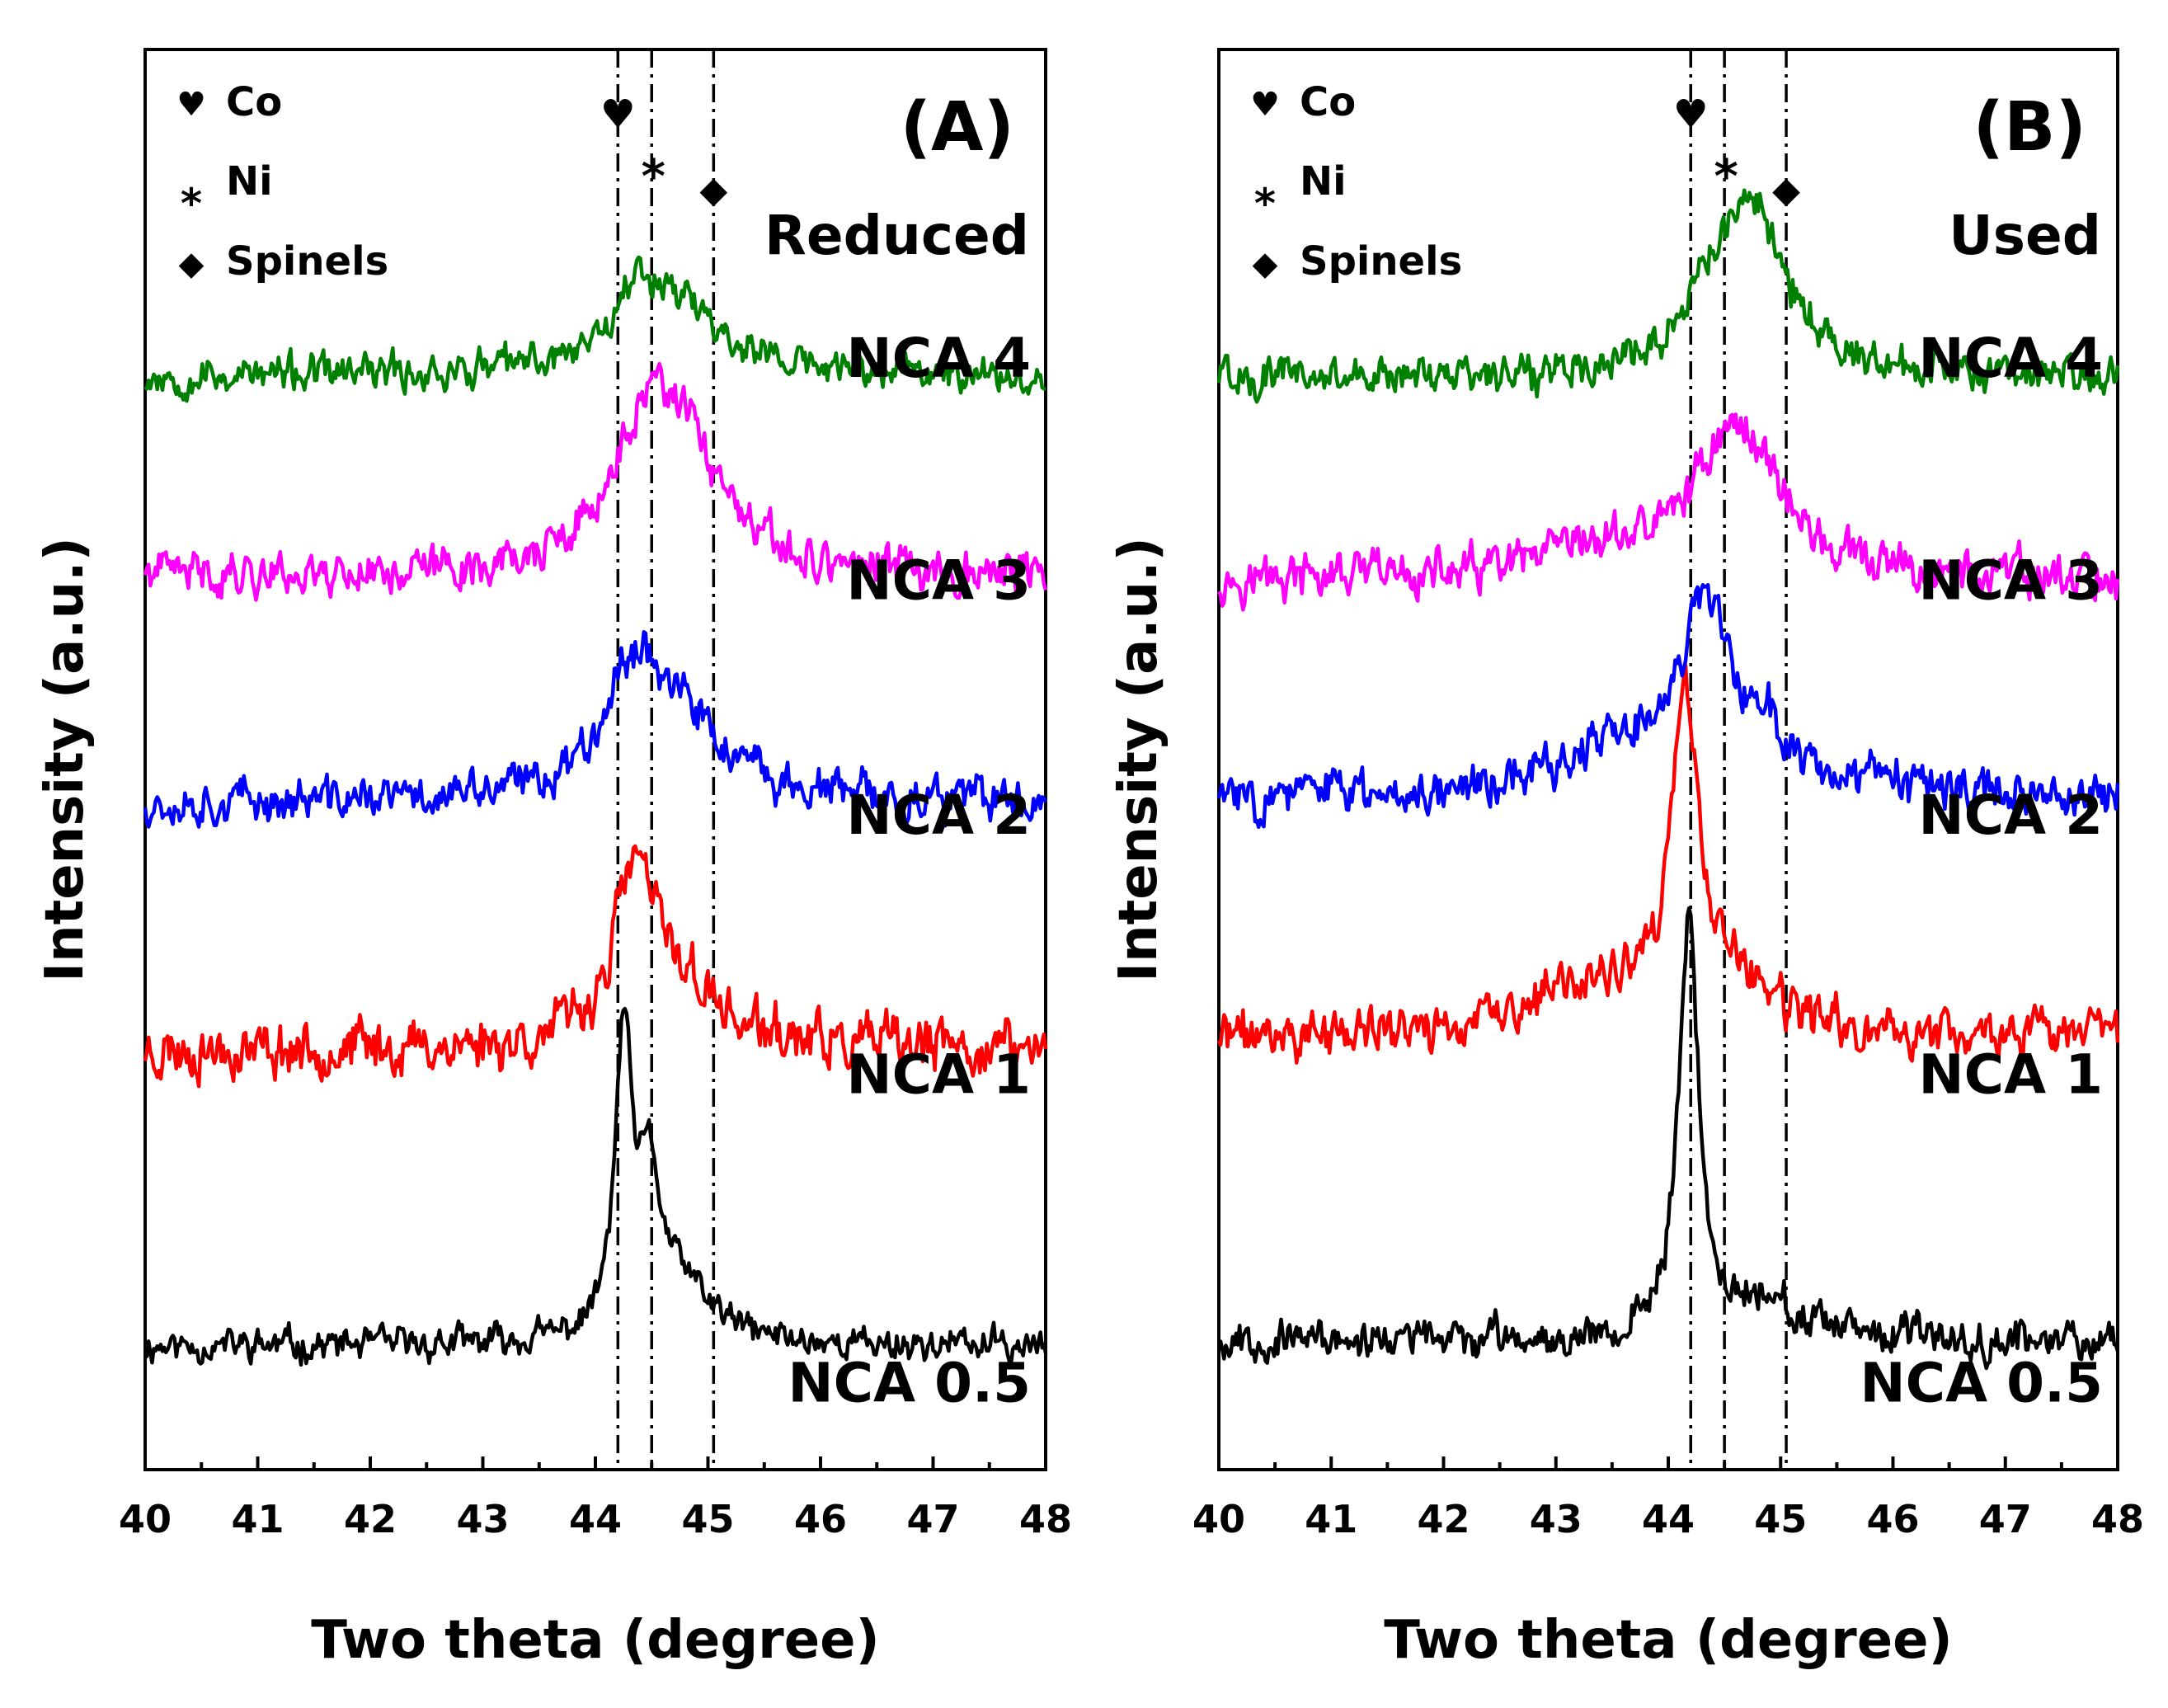 This screenshot has height=1708, width=2168. What do you see at coordinates (2025, 235) in the screenshot?
I see `sample-state-label: Used` at bounding box center [2025, 235].